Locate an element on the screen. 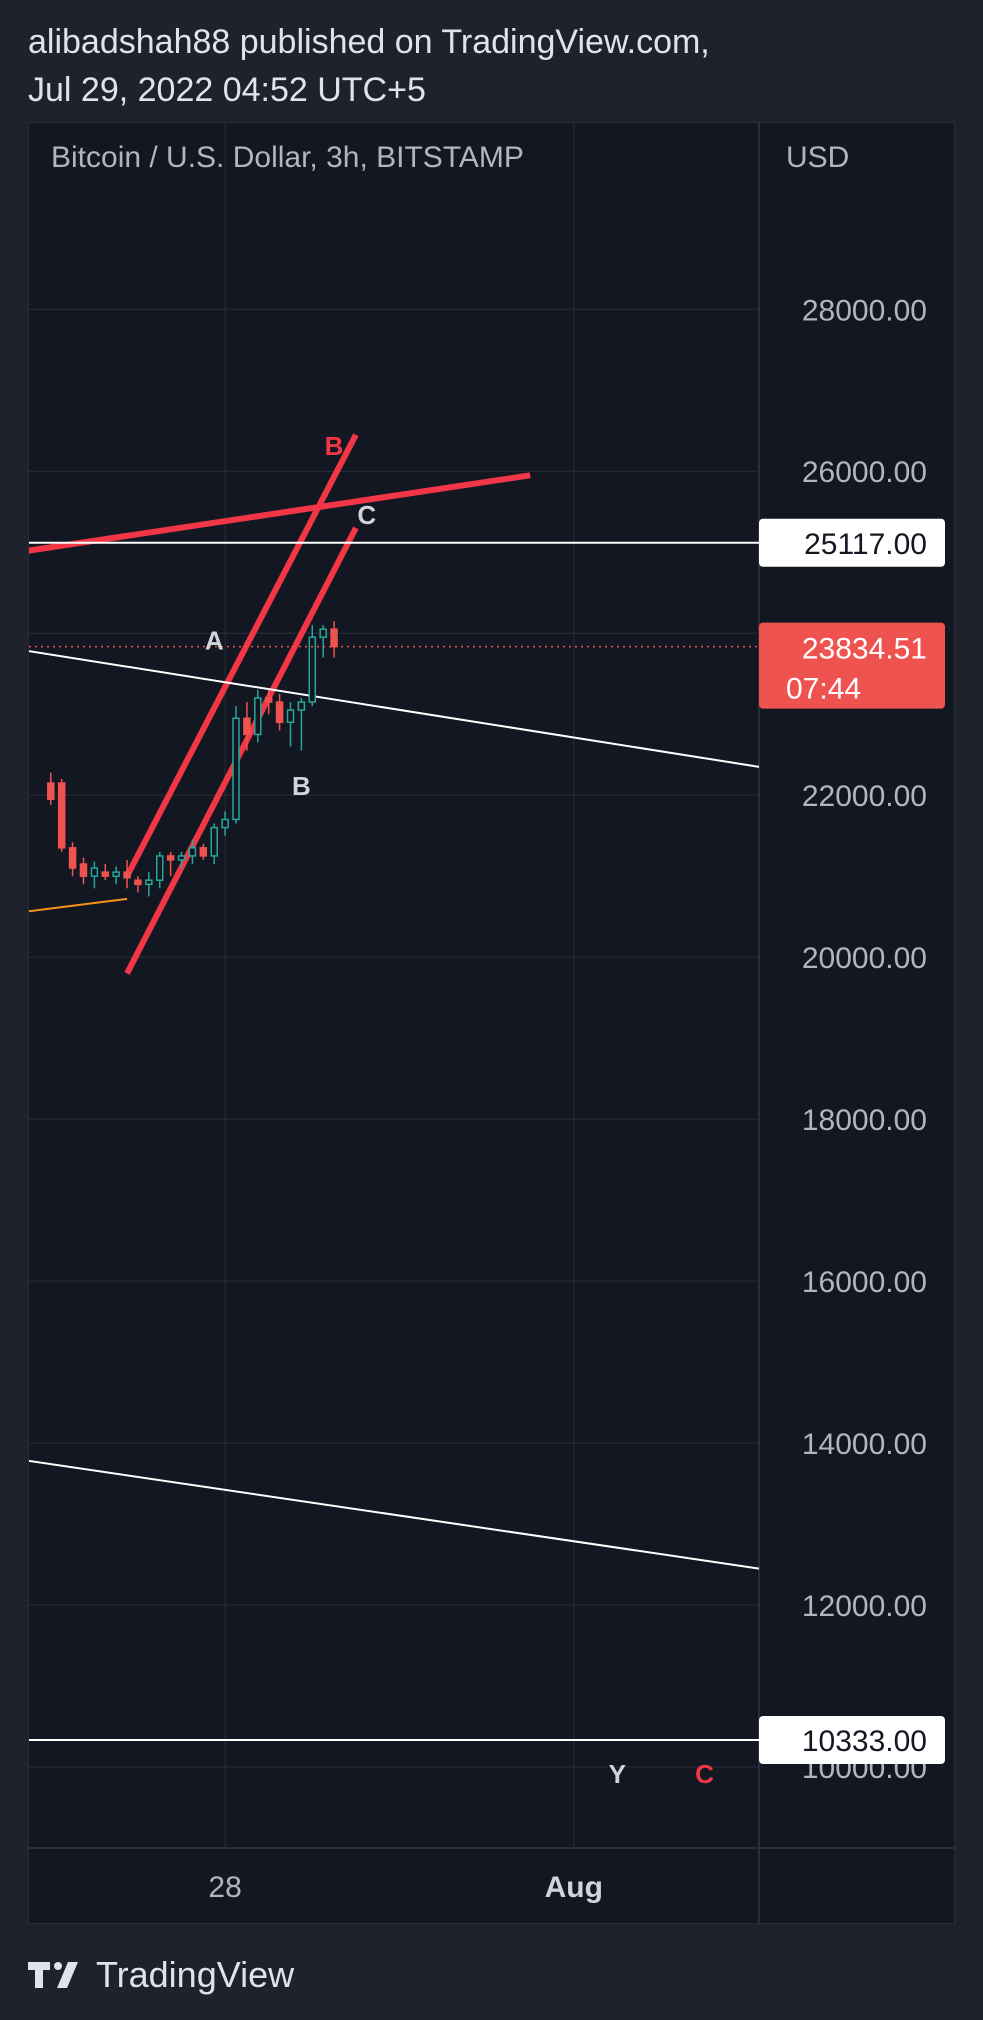  last-price-badge is located at coordinates (852, 665).